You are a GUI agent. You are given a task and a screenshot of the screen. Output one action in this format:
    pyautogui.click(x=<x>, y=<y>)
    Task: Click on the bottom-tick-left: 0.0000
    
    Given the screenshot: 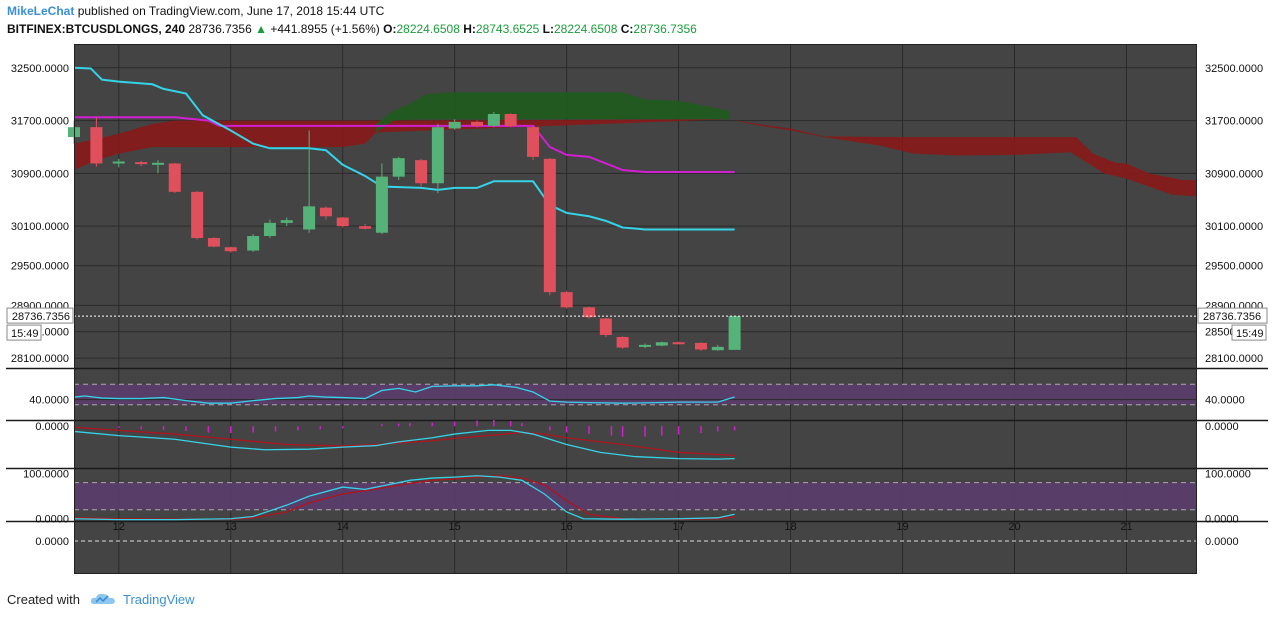 What is the action you would take?
    pyautogui.click(x=52, y=542)
    